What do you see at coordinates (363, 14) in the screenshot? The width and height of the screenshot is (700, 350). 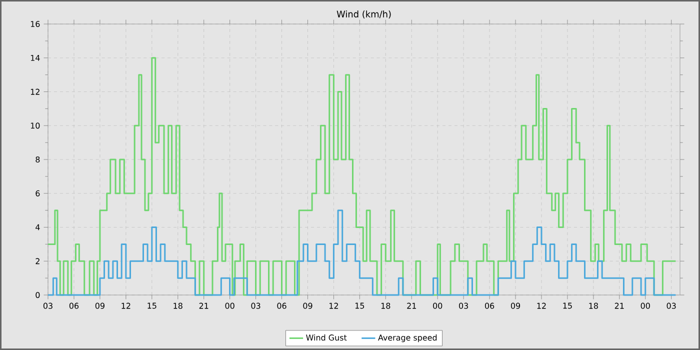 I see `chart-title: Wind (km/h)` at bounding box center [363, 14].